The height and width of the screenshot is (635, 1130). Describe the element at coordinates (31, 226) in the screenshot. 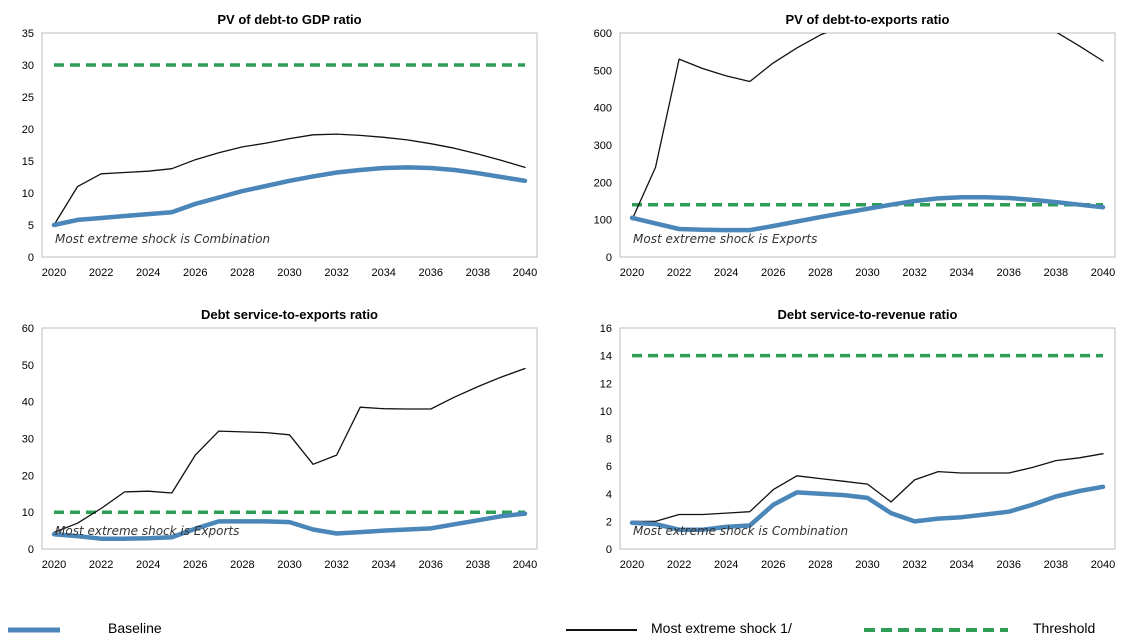

I see `y-tick-label: 5` at that location.